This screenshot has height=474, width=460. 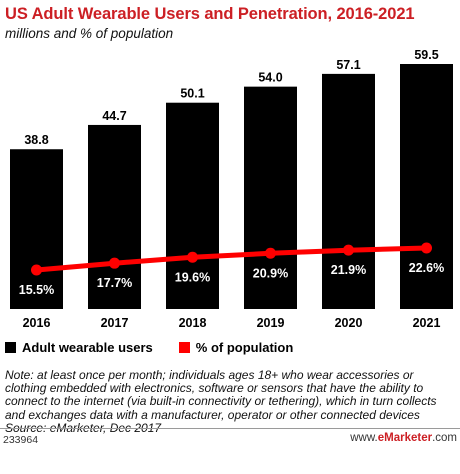 I want to click on bar-value-label-2016: 38.8, so click(x=36, y=140).